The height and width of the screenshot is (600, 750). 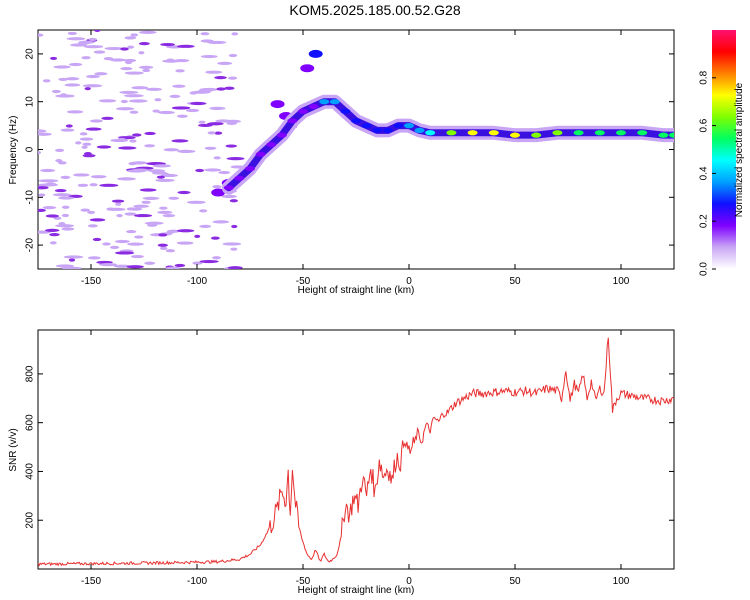 I want to click on y-tick-label: 10, so click(x=30, y=102).